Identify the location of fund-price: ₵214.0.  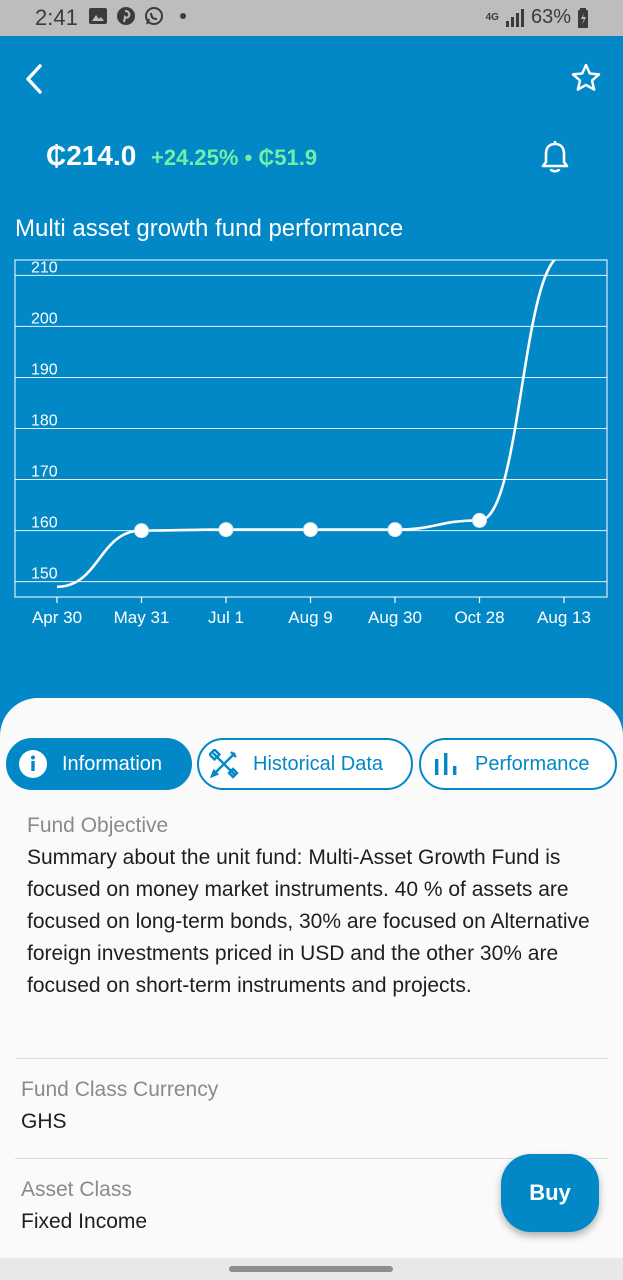
(91, 155).